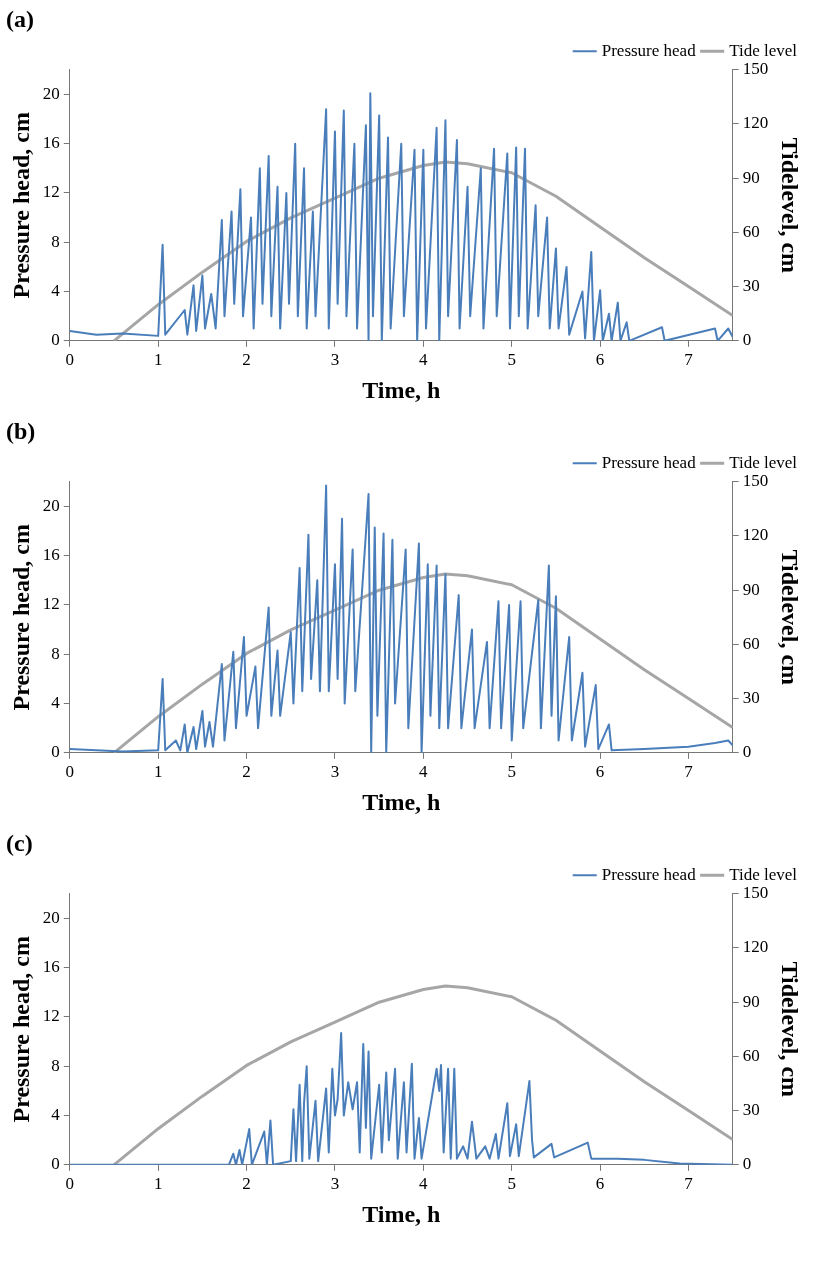  I want to click on chart-title: (a), so click(20, 18).